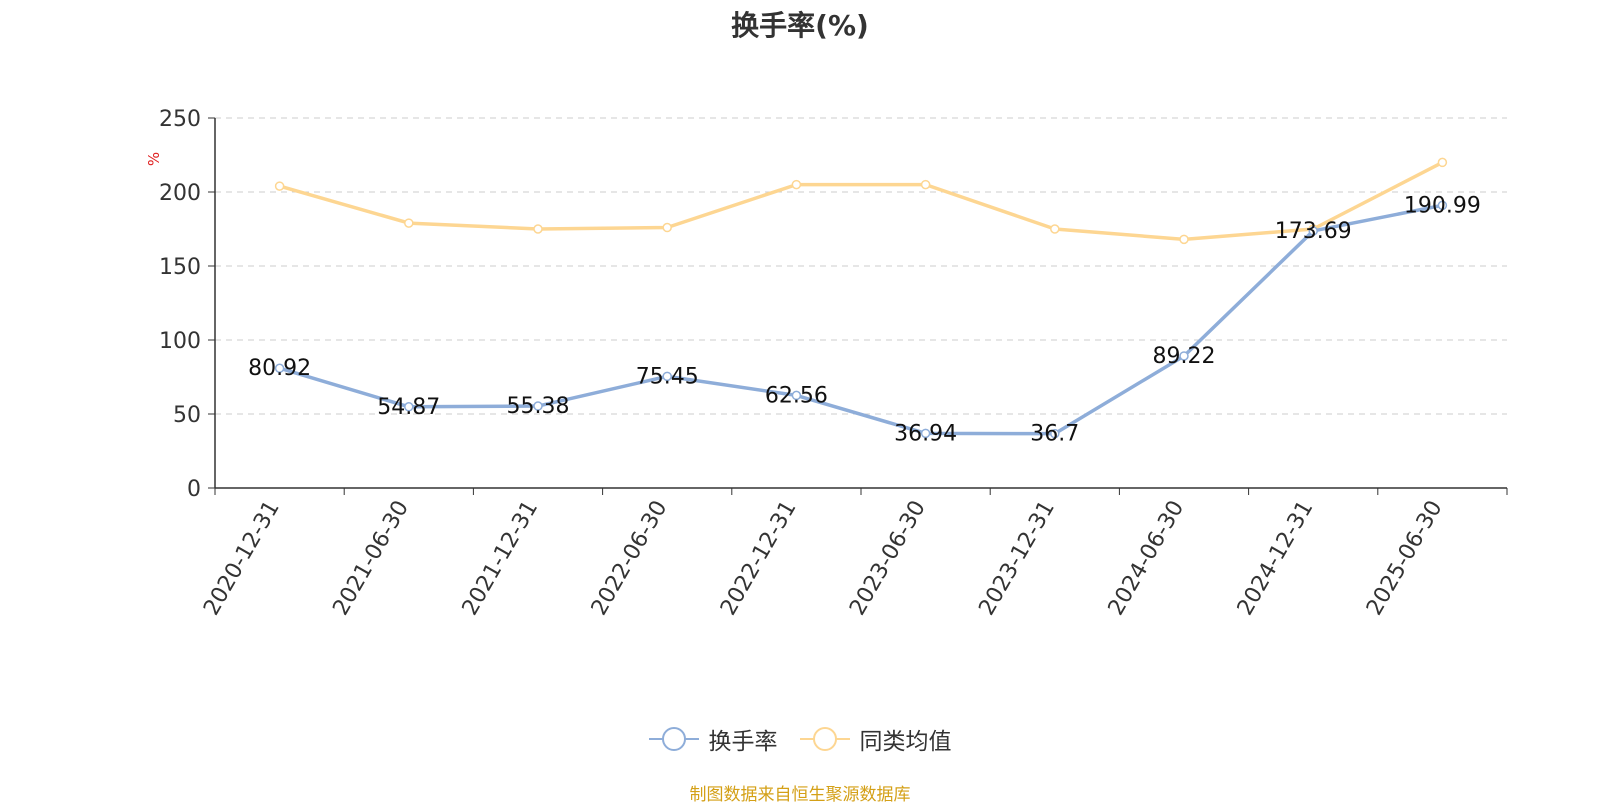 The width and height of the screenshot is (1600, 805). Describe the element at coordinates (630, 558) in the screenshot. I see `x-tick-label: 2022-06-30` at that location.